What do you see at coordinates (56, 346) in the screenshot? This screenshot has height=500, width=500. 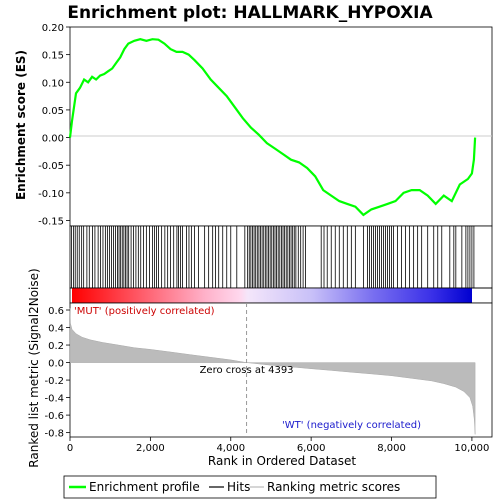 I see `metric-ytick-label: 0.2` at bounding box center [56, 346].